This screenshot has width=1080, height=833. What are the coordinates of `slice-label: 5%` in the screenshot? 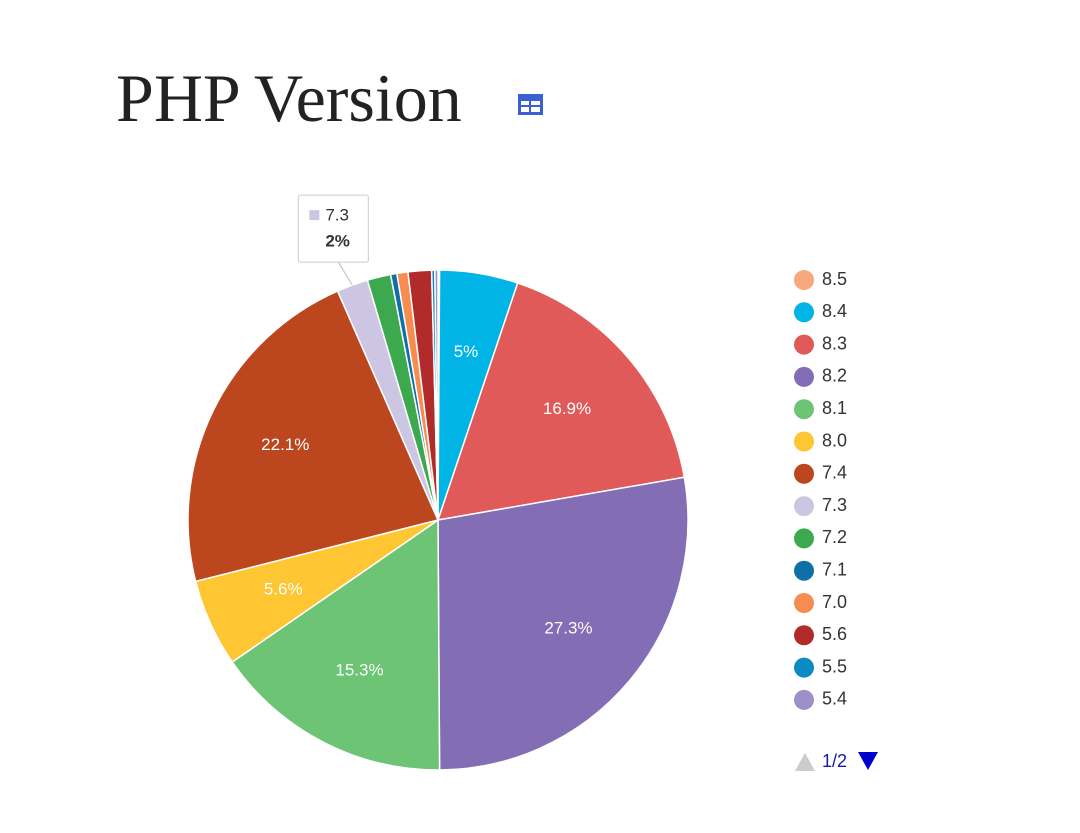 It's located at (466, 351).